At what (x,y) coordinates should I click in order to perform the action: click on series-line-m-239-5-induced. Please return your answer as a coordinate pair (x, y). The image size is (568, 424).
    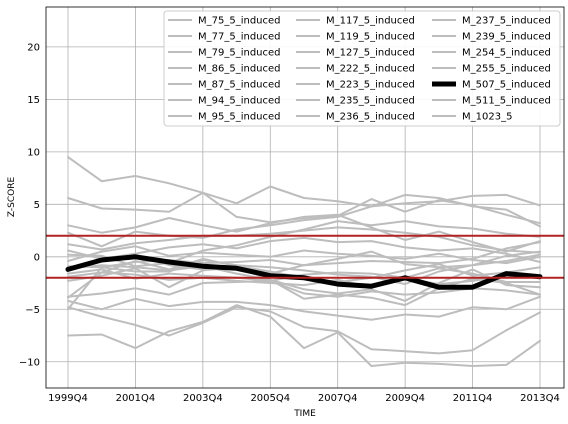
    Looking at the image, I should click on (304, 335).